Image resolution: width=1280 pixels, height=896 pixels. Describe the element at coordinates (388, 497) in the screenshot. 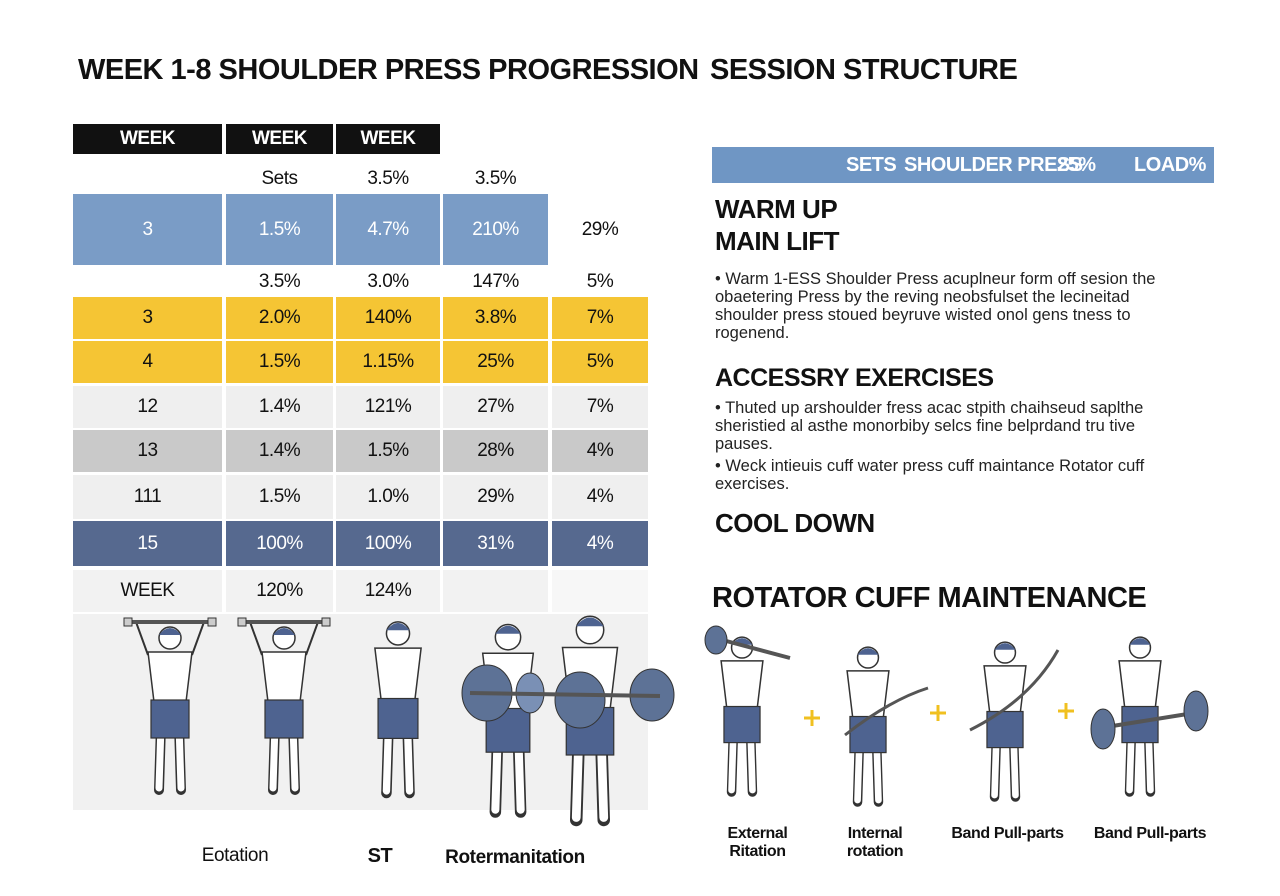

I see `cell: 1.0%` at that location.